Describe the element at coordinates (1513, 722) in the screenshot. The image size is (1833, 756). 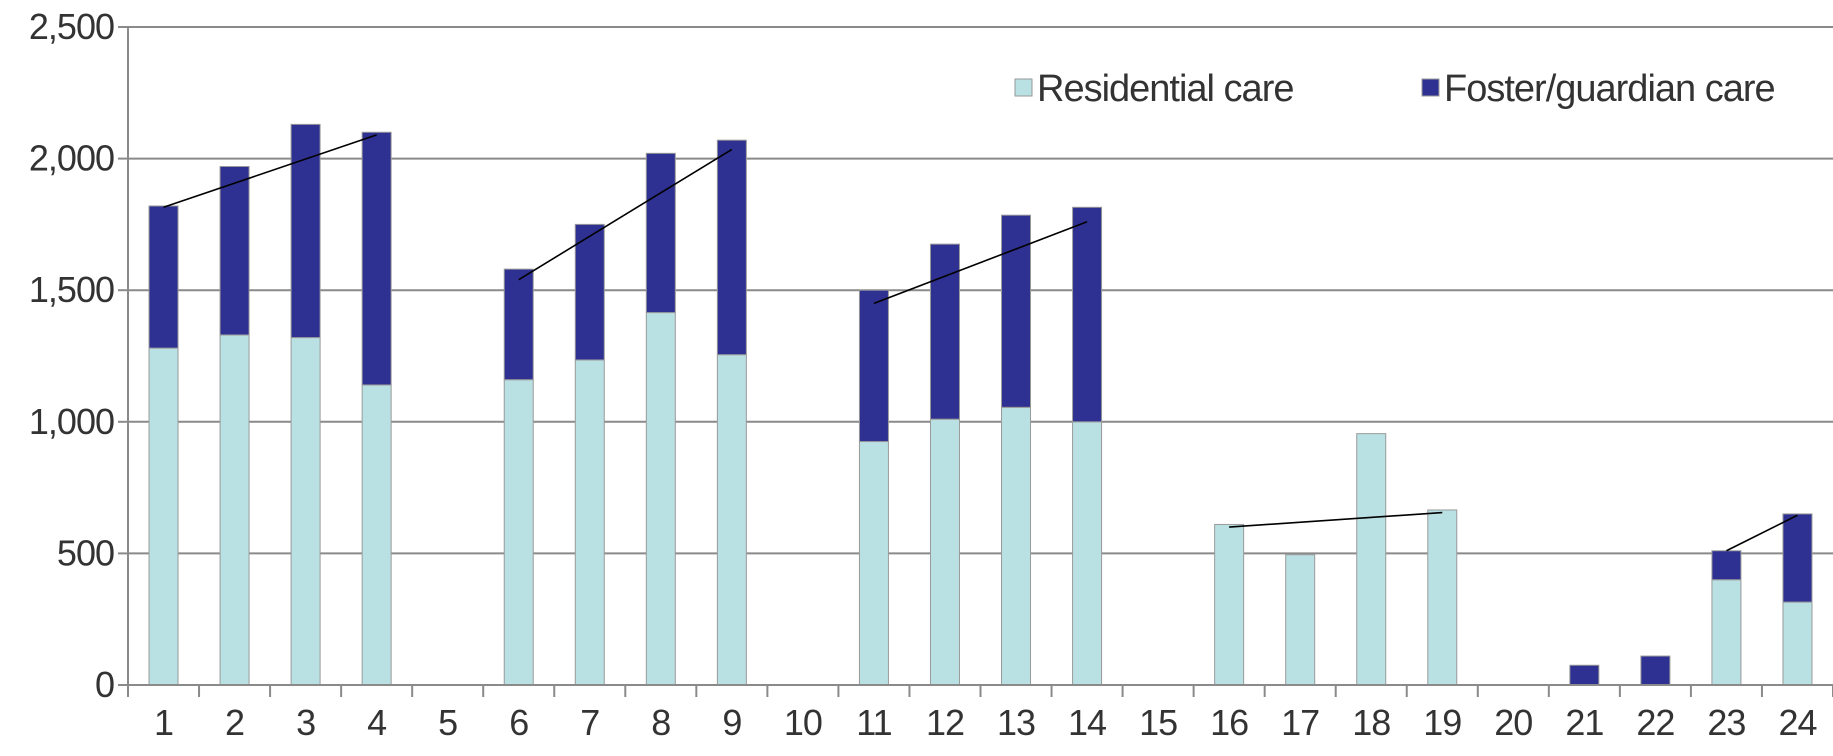
I see `x-tick-label: 20` at that location.